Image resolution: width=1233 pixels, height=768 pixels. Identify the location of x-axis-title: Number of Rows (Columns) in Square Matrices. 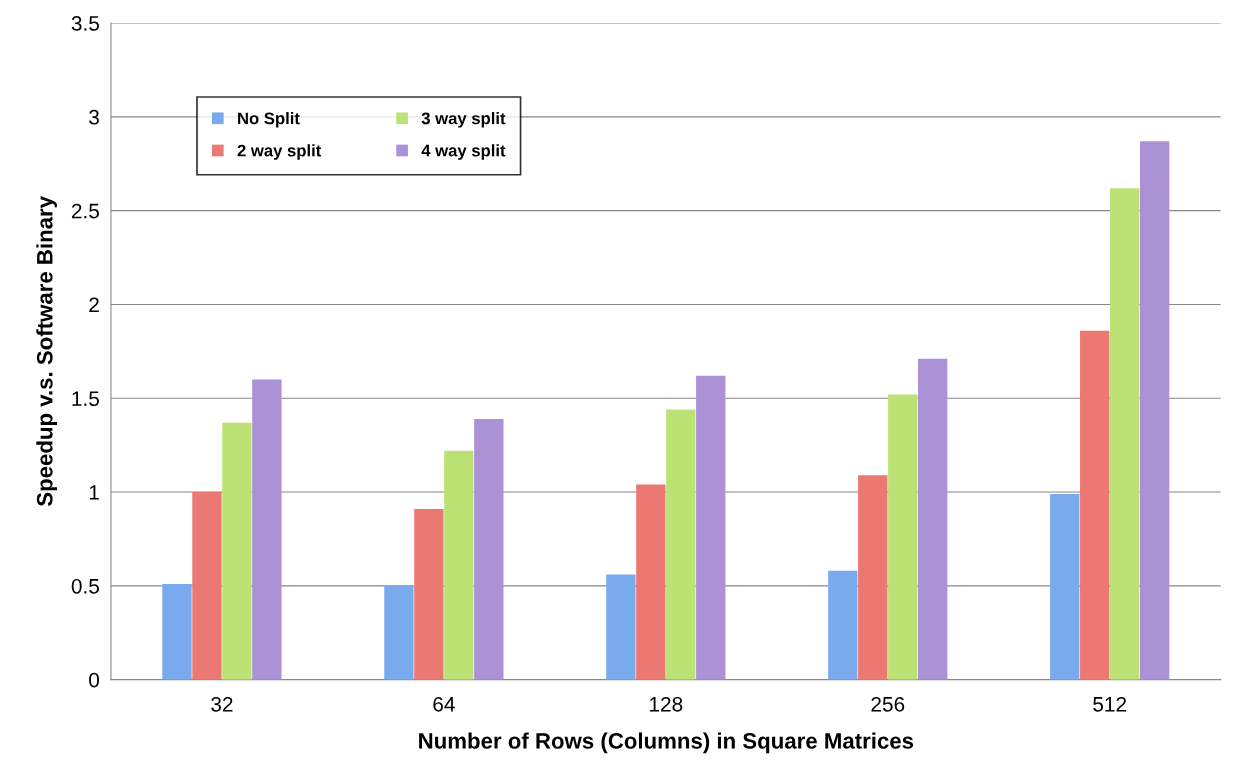
(666, 743).